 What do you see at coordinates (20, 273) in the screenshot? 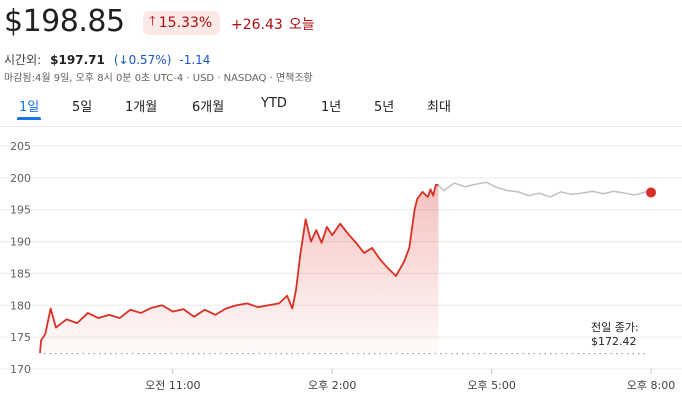
I see `y-tick-label: 185` at bounding box center [20, 273].